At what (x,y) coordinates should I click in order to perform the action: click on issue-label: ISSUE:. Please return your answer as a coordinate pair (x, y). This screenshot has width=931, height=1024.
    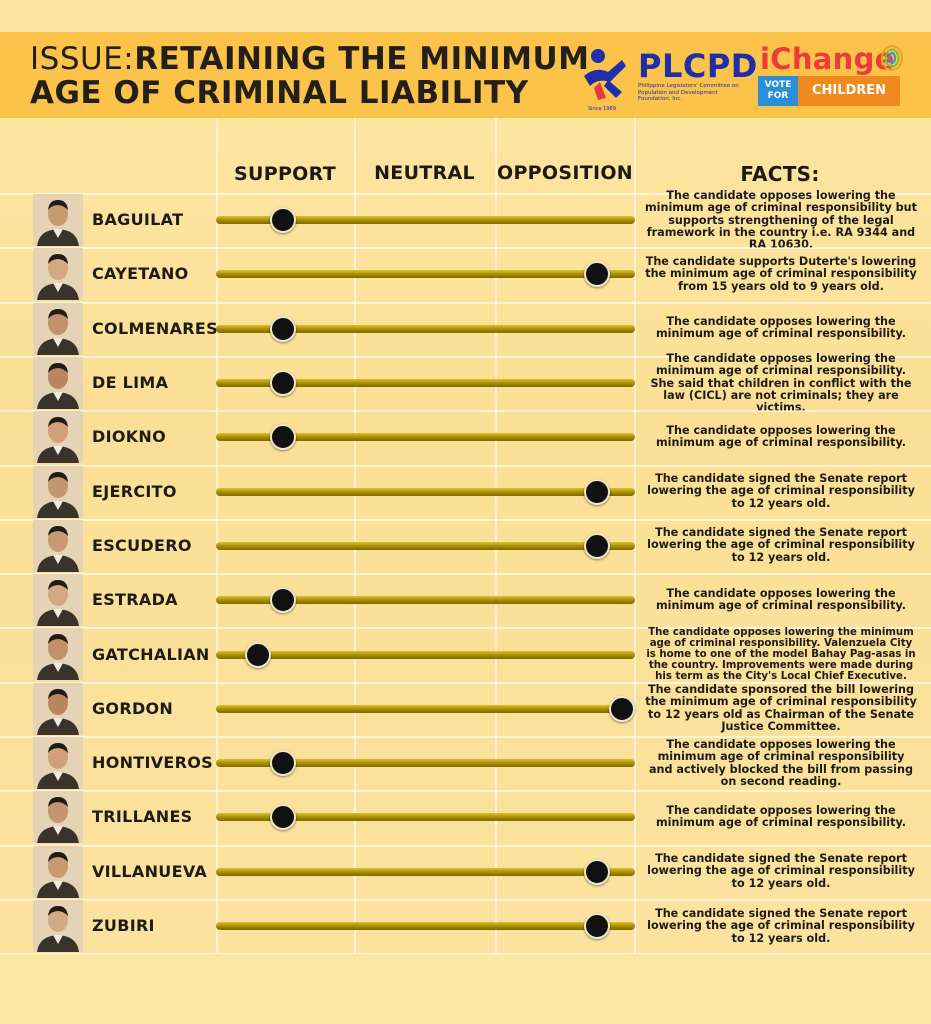
    Looking at the image, I should click on (82, 59).